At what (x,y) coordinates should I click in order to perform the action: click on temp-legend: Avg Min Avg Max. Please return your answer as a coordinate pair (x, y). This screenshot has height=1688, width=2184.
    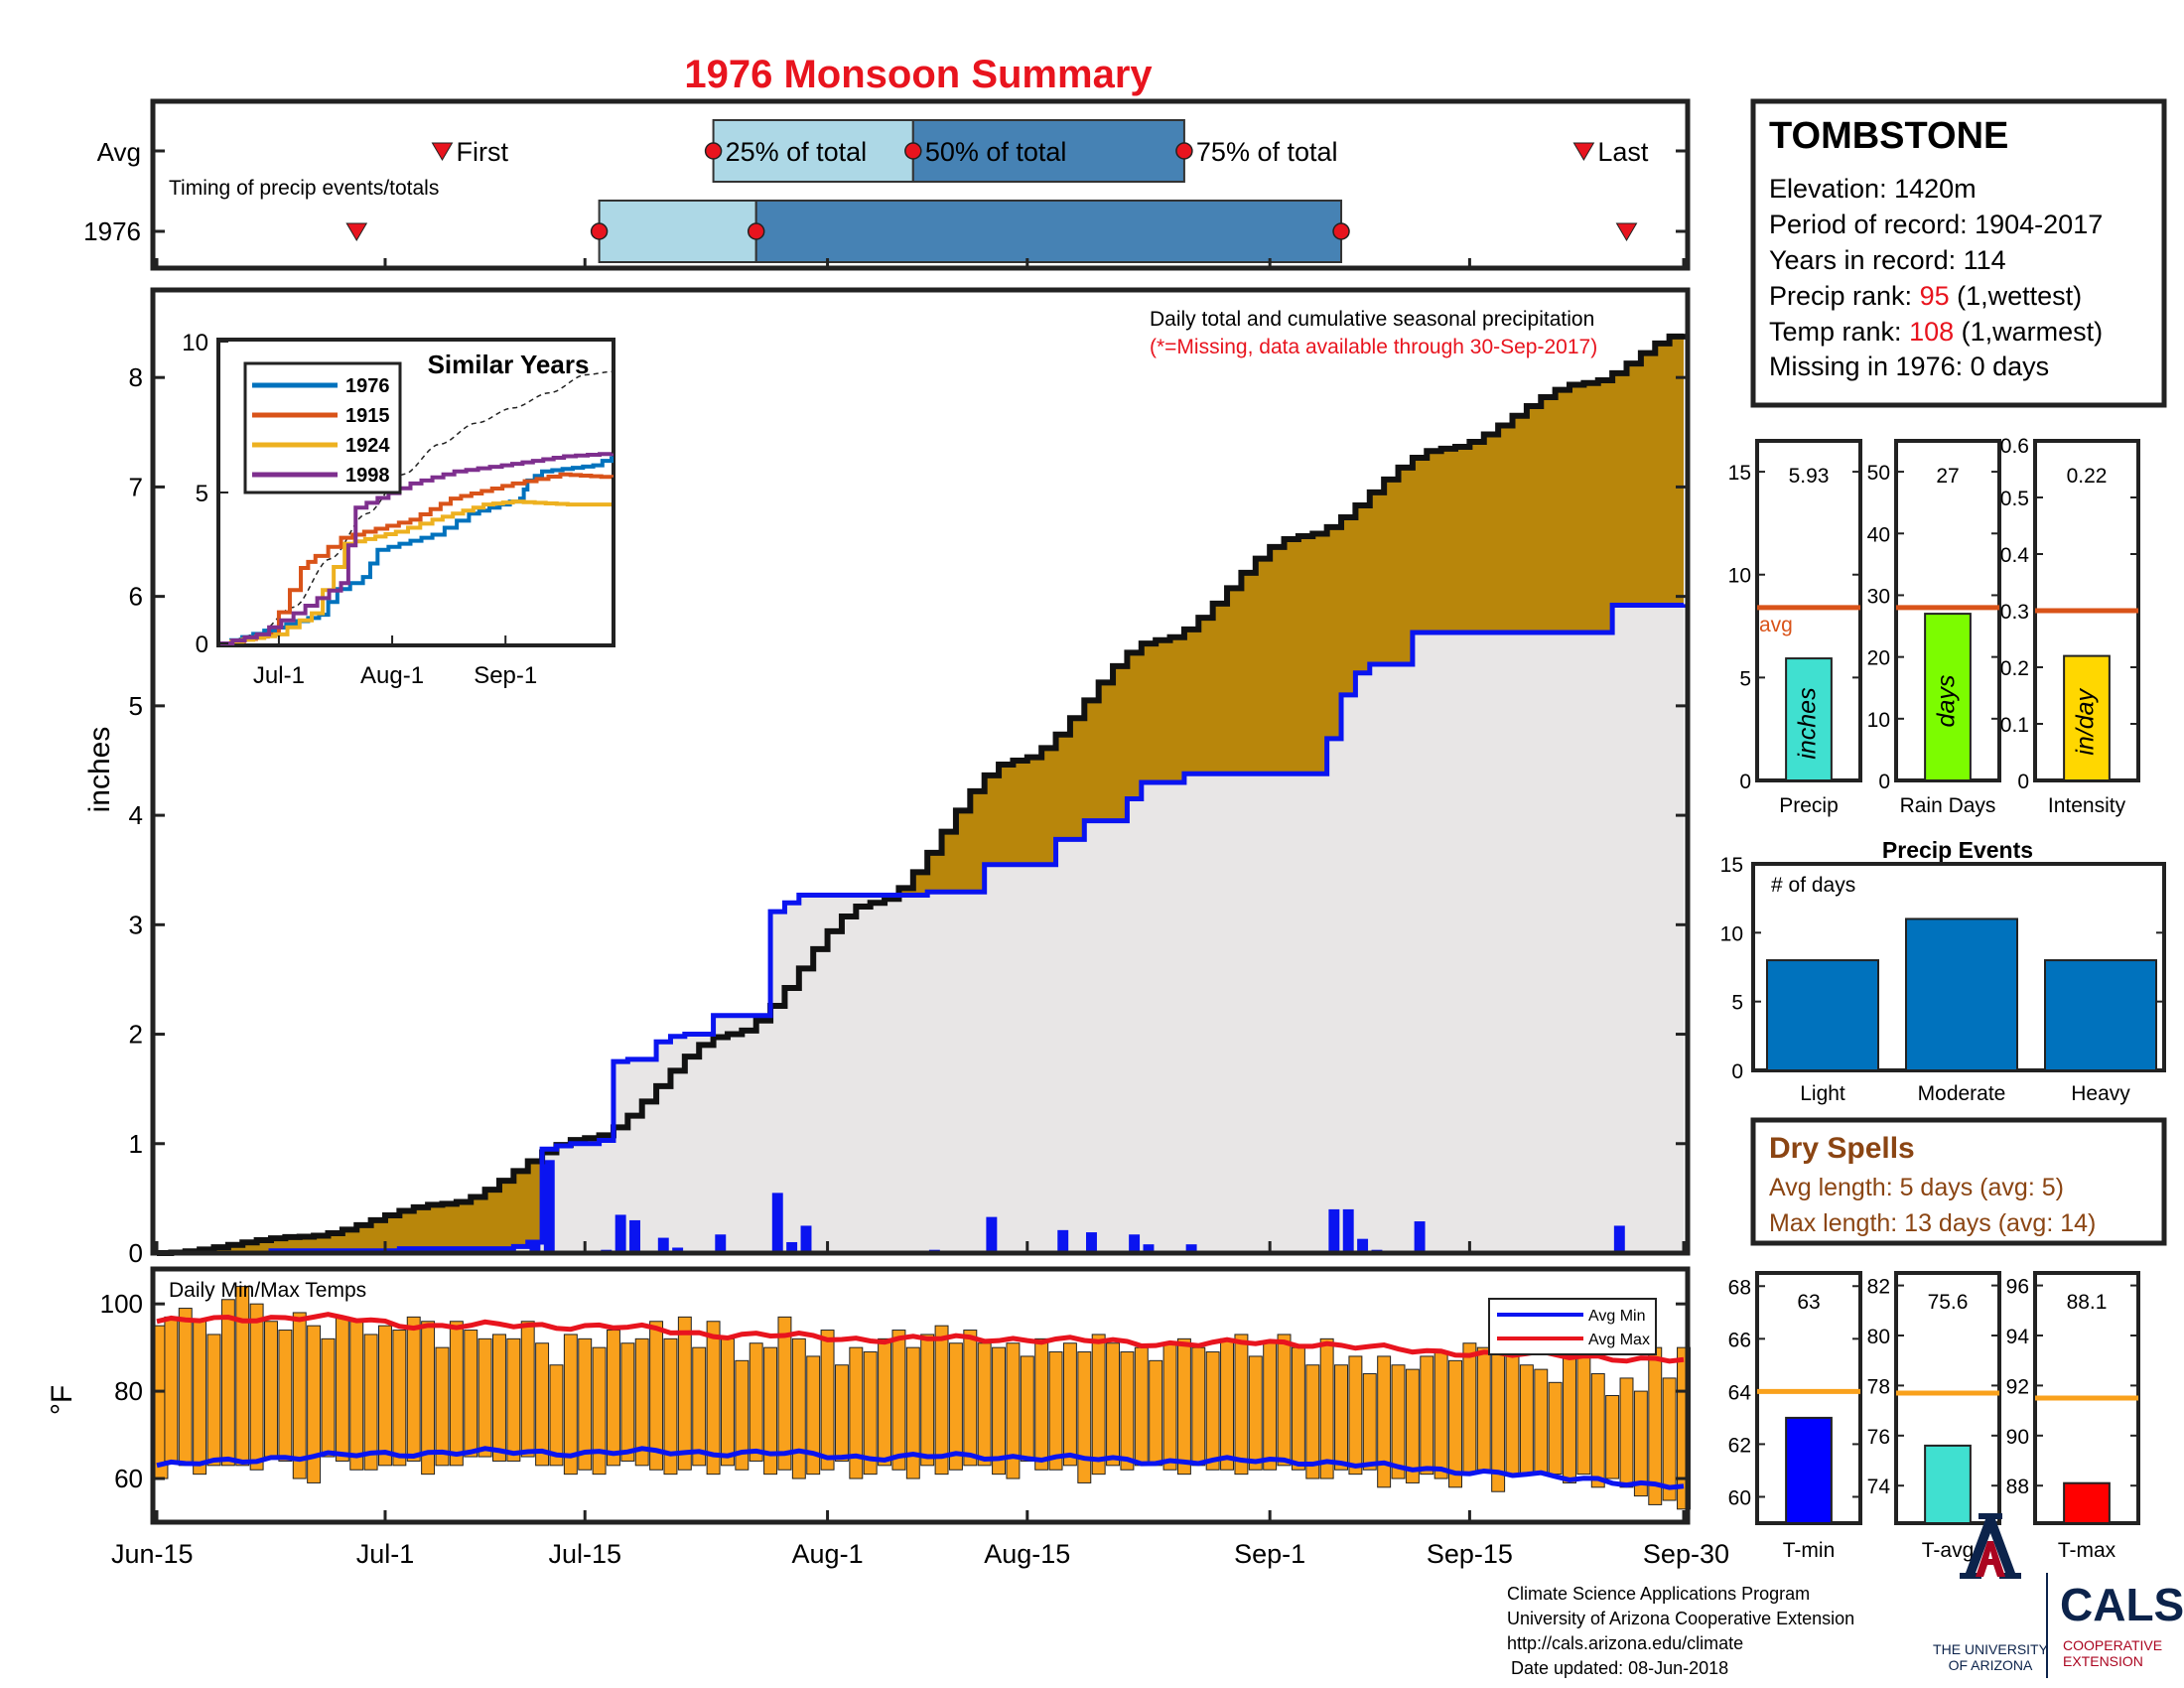
    Looking at the image, I should click on (1572, 1326).